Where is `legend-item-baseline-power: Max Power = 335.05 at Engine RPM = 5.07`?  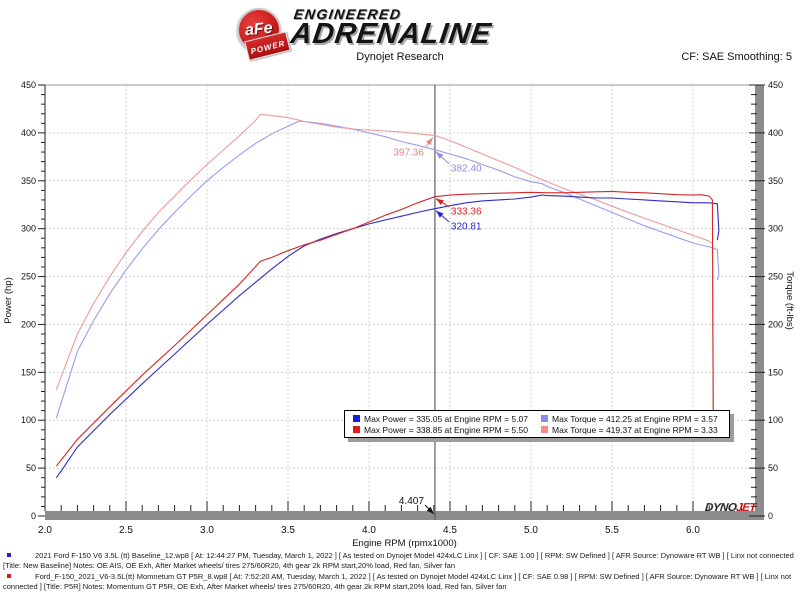
legend-item-baseline-power: Max Power = 335.05 at Engine RPM = 5.07 is located at coordinates (447, 419).